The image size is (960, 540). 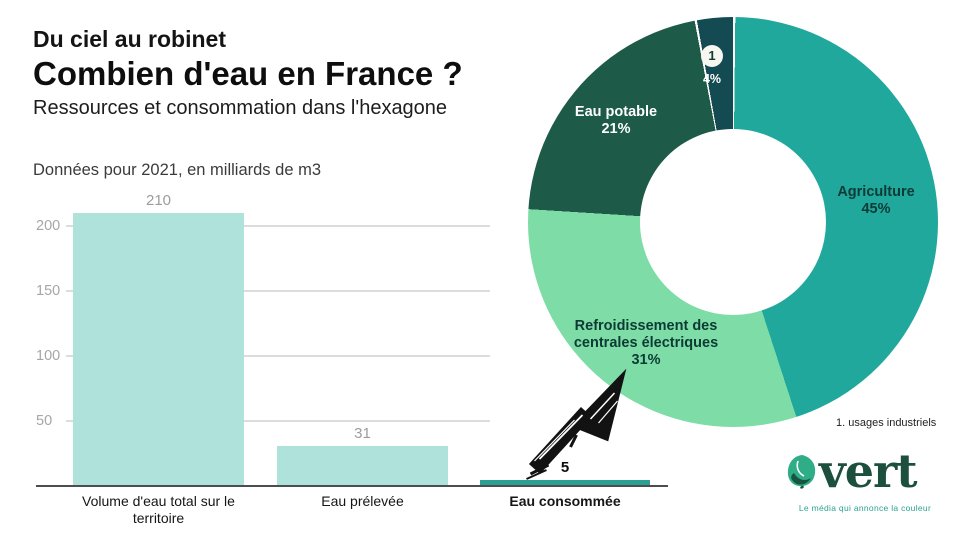 What do you see at coordinates (733, 222) in the screenshot?
I see `donut-hole` at bounding box center [733, 222].